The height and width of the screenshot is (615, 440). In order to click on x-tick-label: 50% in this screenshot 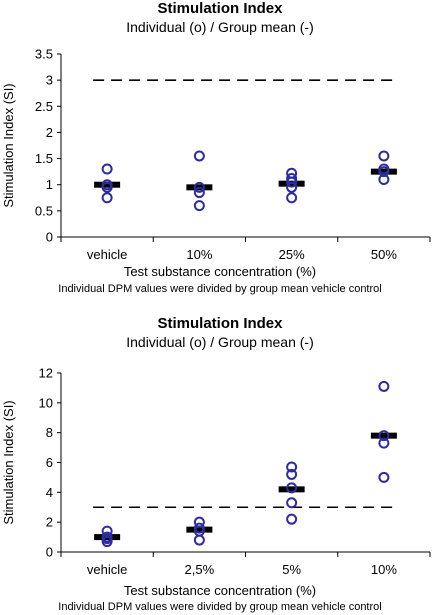, I will do `click(384, 254)`.